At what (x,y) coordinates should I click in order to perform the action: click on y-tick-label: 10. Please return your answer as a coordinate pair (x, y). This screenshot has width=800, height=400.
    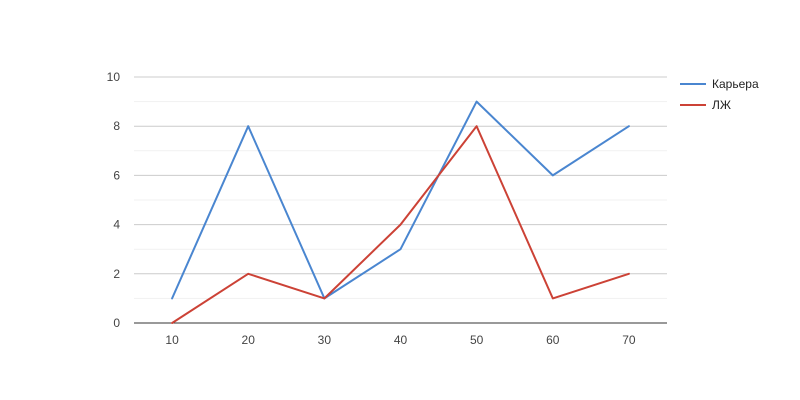
    Looking at the image, I should click on (114, 77).